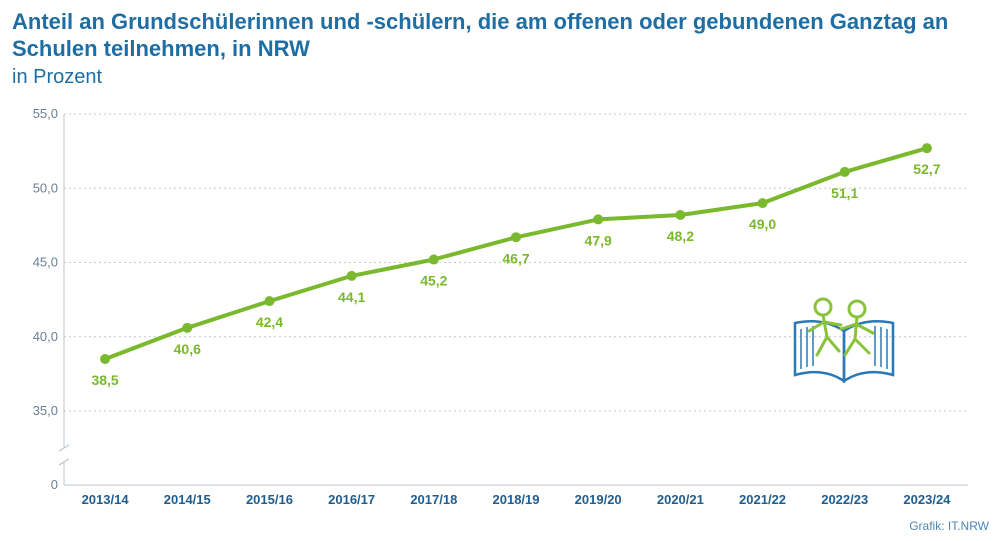  What do you see at coordinates (45, 336) in the screenshot?
I see `y-tick-label: 40,0` at bounding box center [45, 336].